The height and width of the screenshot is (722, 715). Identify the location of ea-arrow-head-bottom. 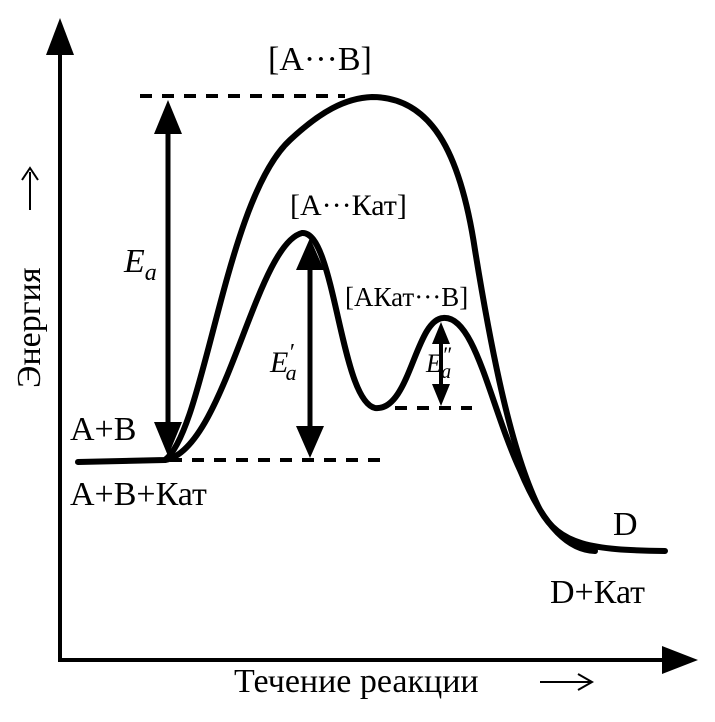
(168, 439).